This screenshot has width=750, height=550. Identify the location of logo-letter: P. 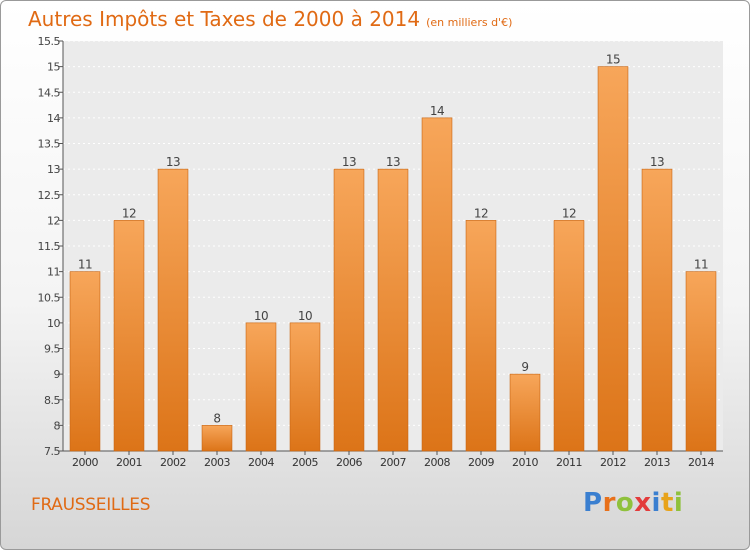
(593, 503).